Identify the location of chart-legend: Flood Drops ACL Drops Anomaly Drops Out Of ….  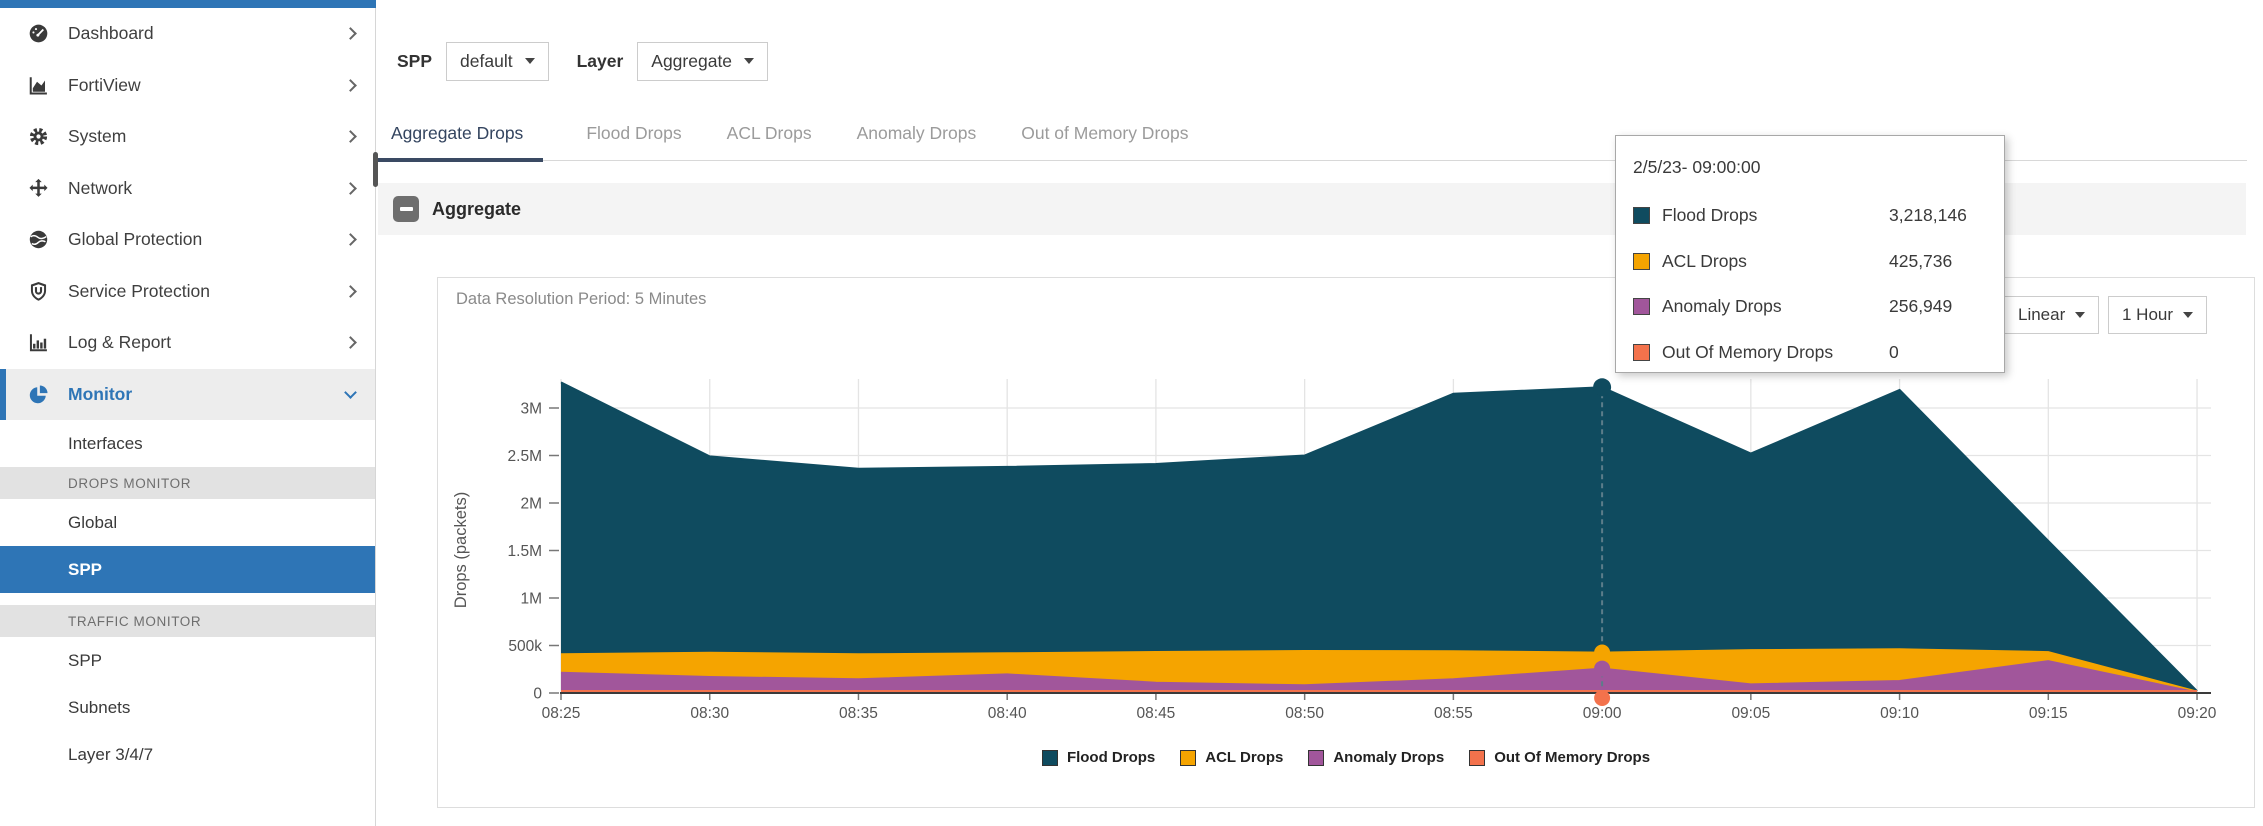
(1346, 757).